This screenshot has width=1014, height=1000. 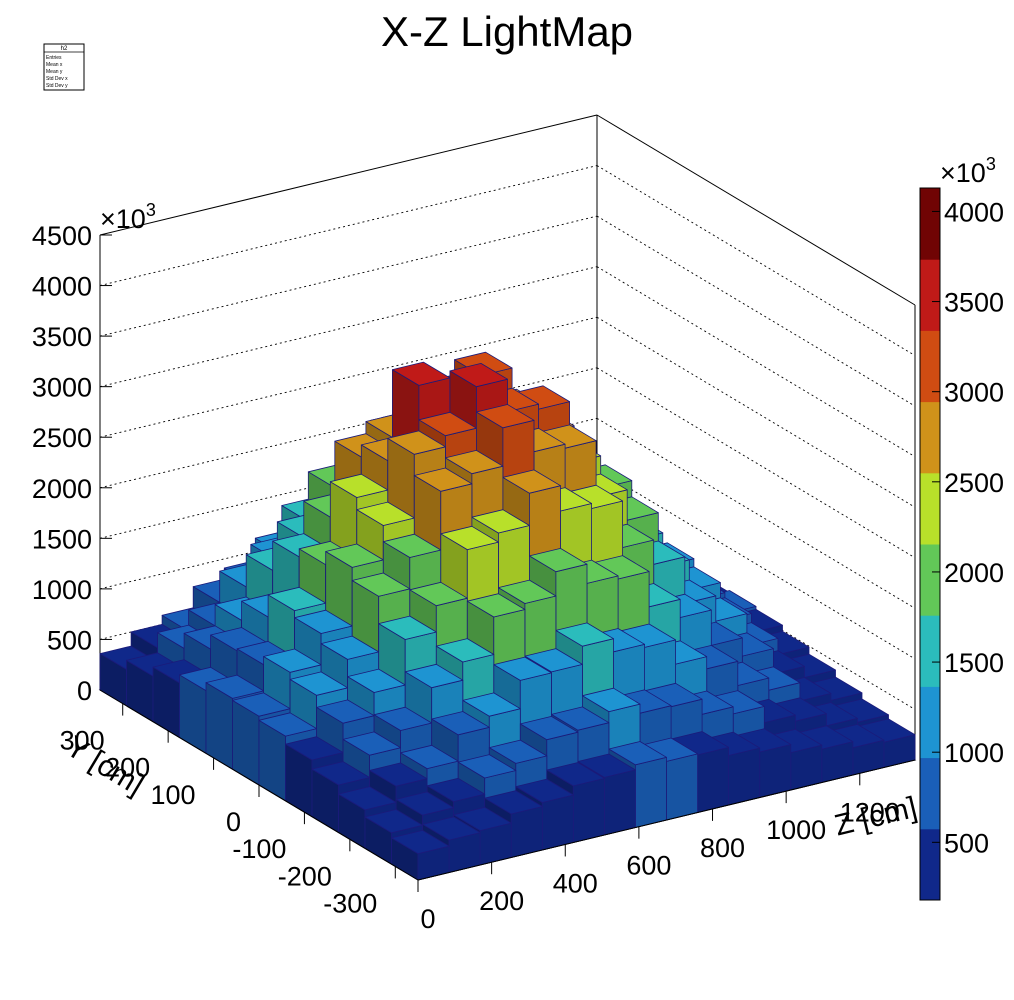 I want to click on x-tick-label: 800, so click(x=722, y=848).